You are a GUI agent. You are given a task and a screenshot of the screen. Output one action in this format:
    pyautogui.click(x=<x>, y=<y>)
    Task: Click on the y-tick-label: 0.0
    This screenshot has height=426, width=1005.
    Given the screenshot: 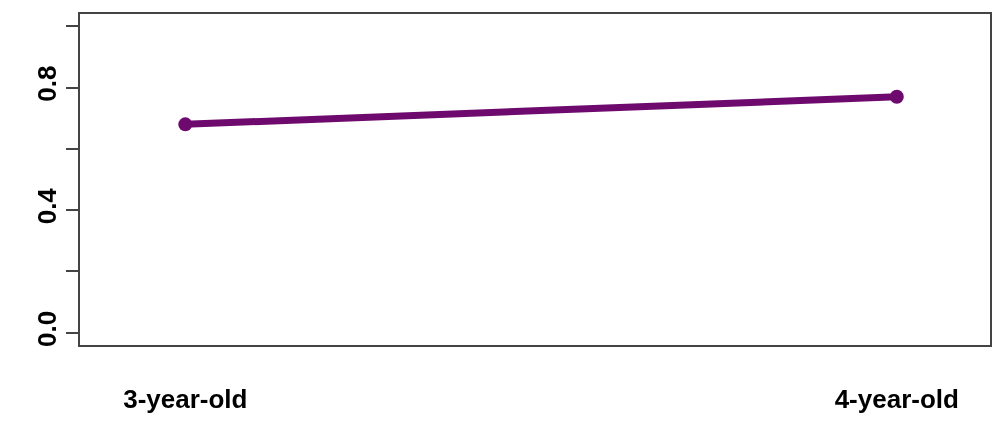 What is the action you would take?
    pyautogui.click(x=46, y=328)
    